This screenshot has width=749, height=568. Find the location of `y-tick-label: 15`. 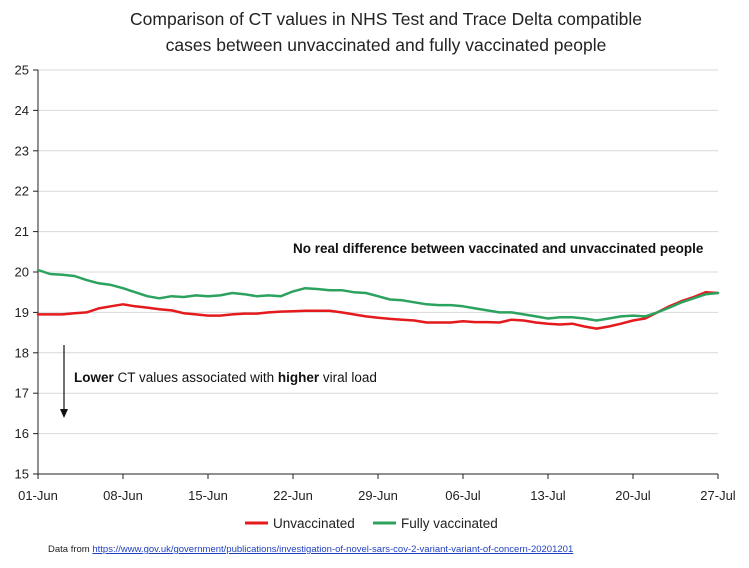

y-tick-label: 15 is located at coordinates (22, 474).